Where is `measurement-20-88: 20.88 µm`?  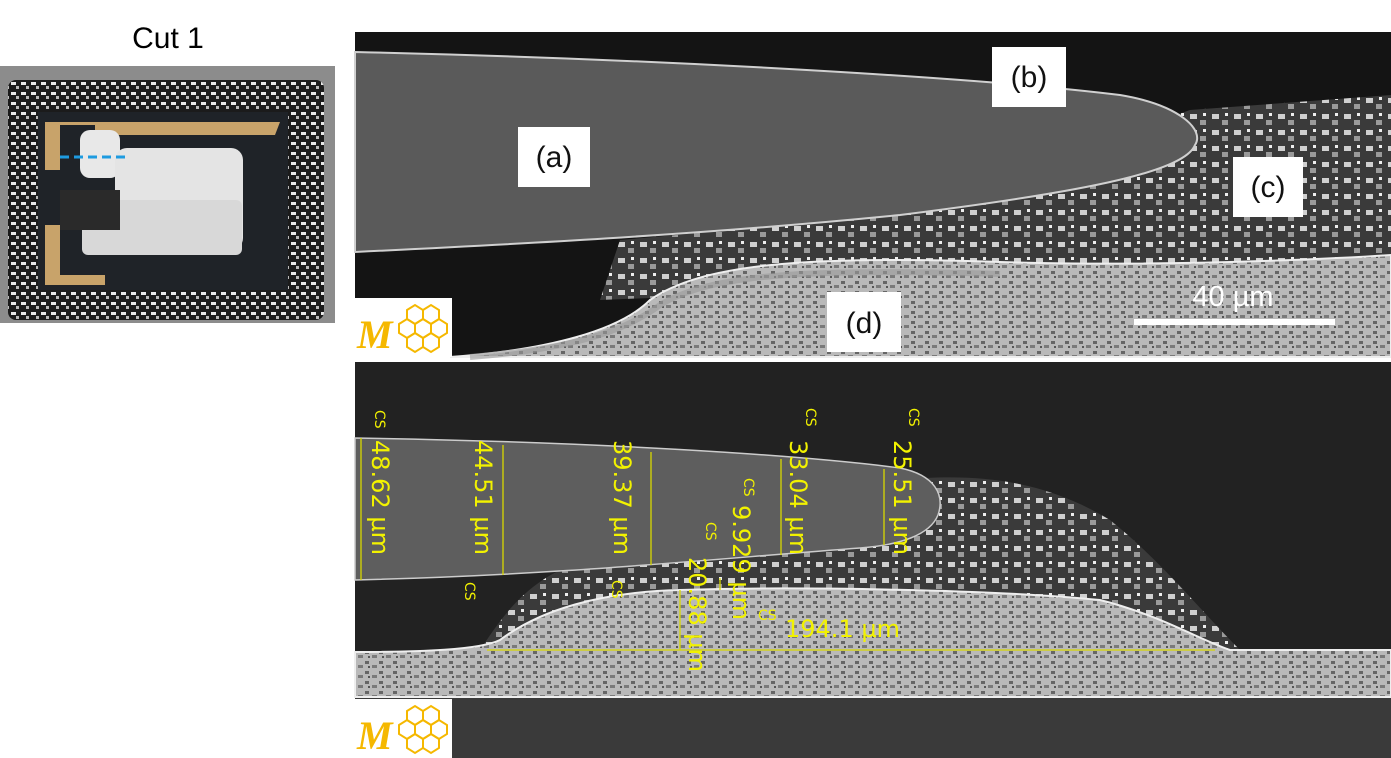
measurement-20-88: 20.88 µm is located at coordinates (697, 614).